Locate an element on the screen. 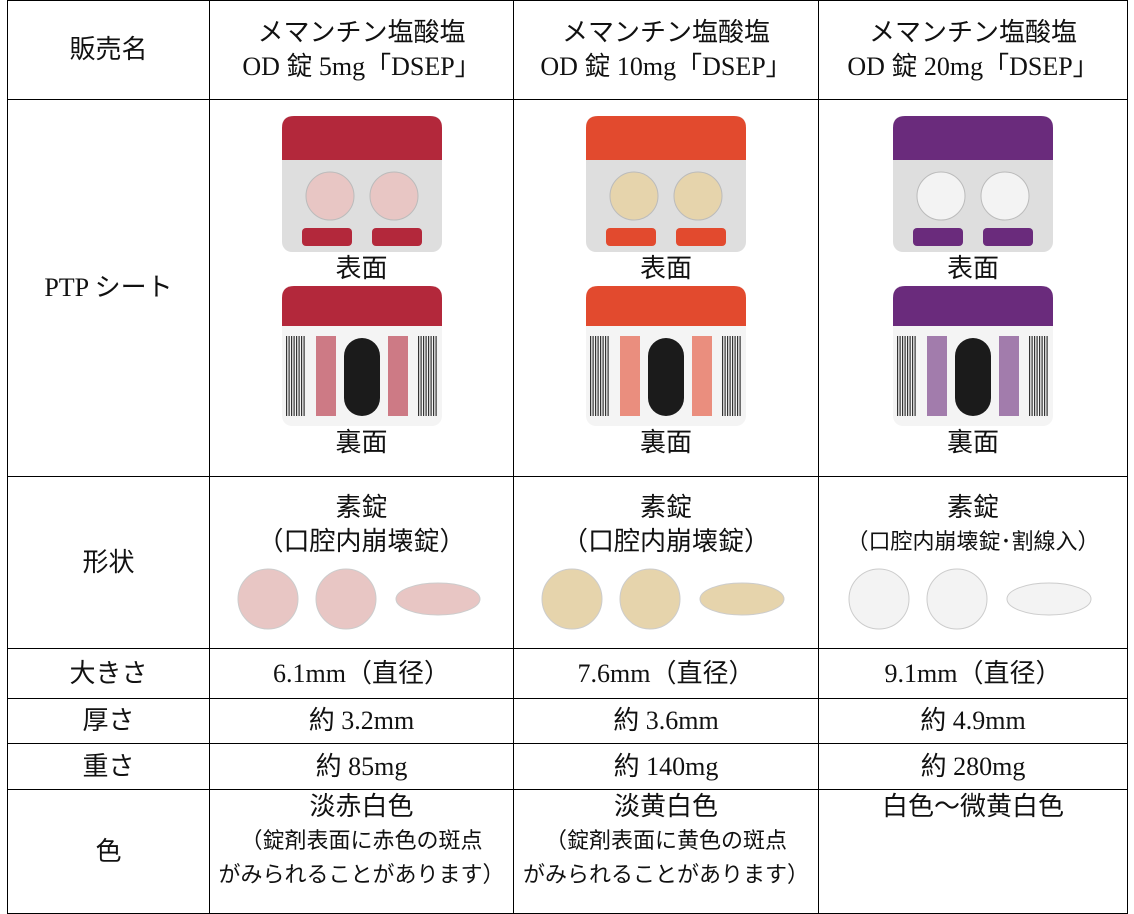 Image resolution: width=1134 pixels, height=914 pixels. cell: 7.6mm（直径） is located at coordinates (666, 673).